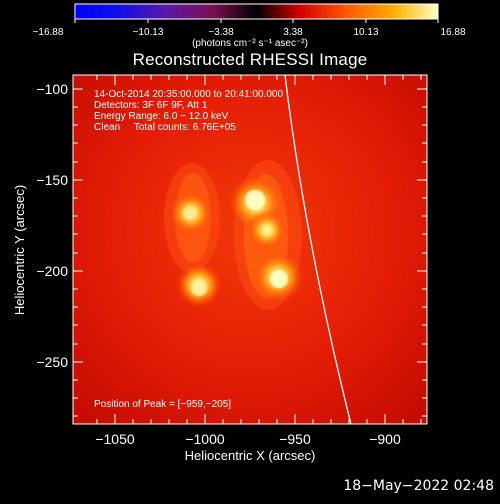 This screenshot has height=504, width=500. What do you see at coordinates (452, 32) in the screenshot?
I see `cbar-tick-6: 16.88` at bounding box center [452, 32].